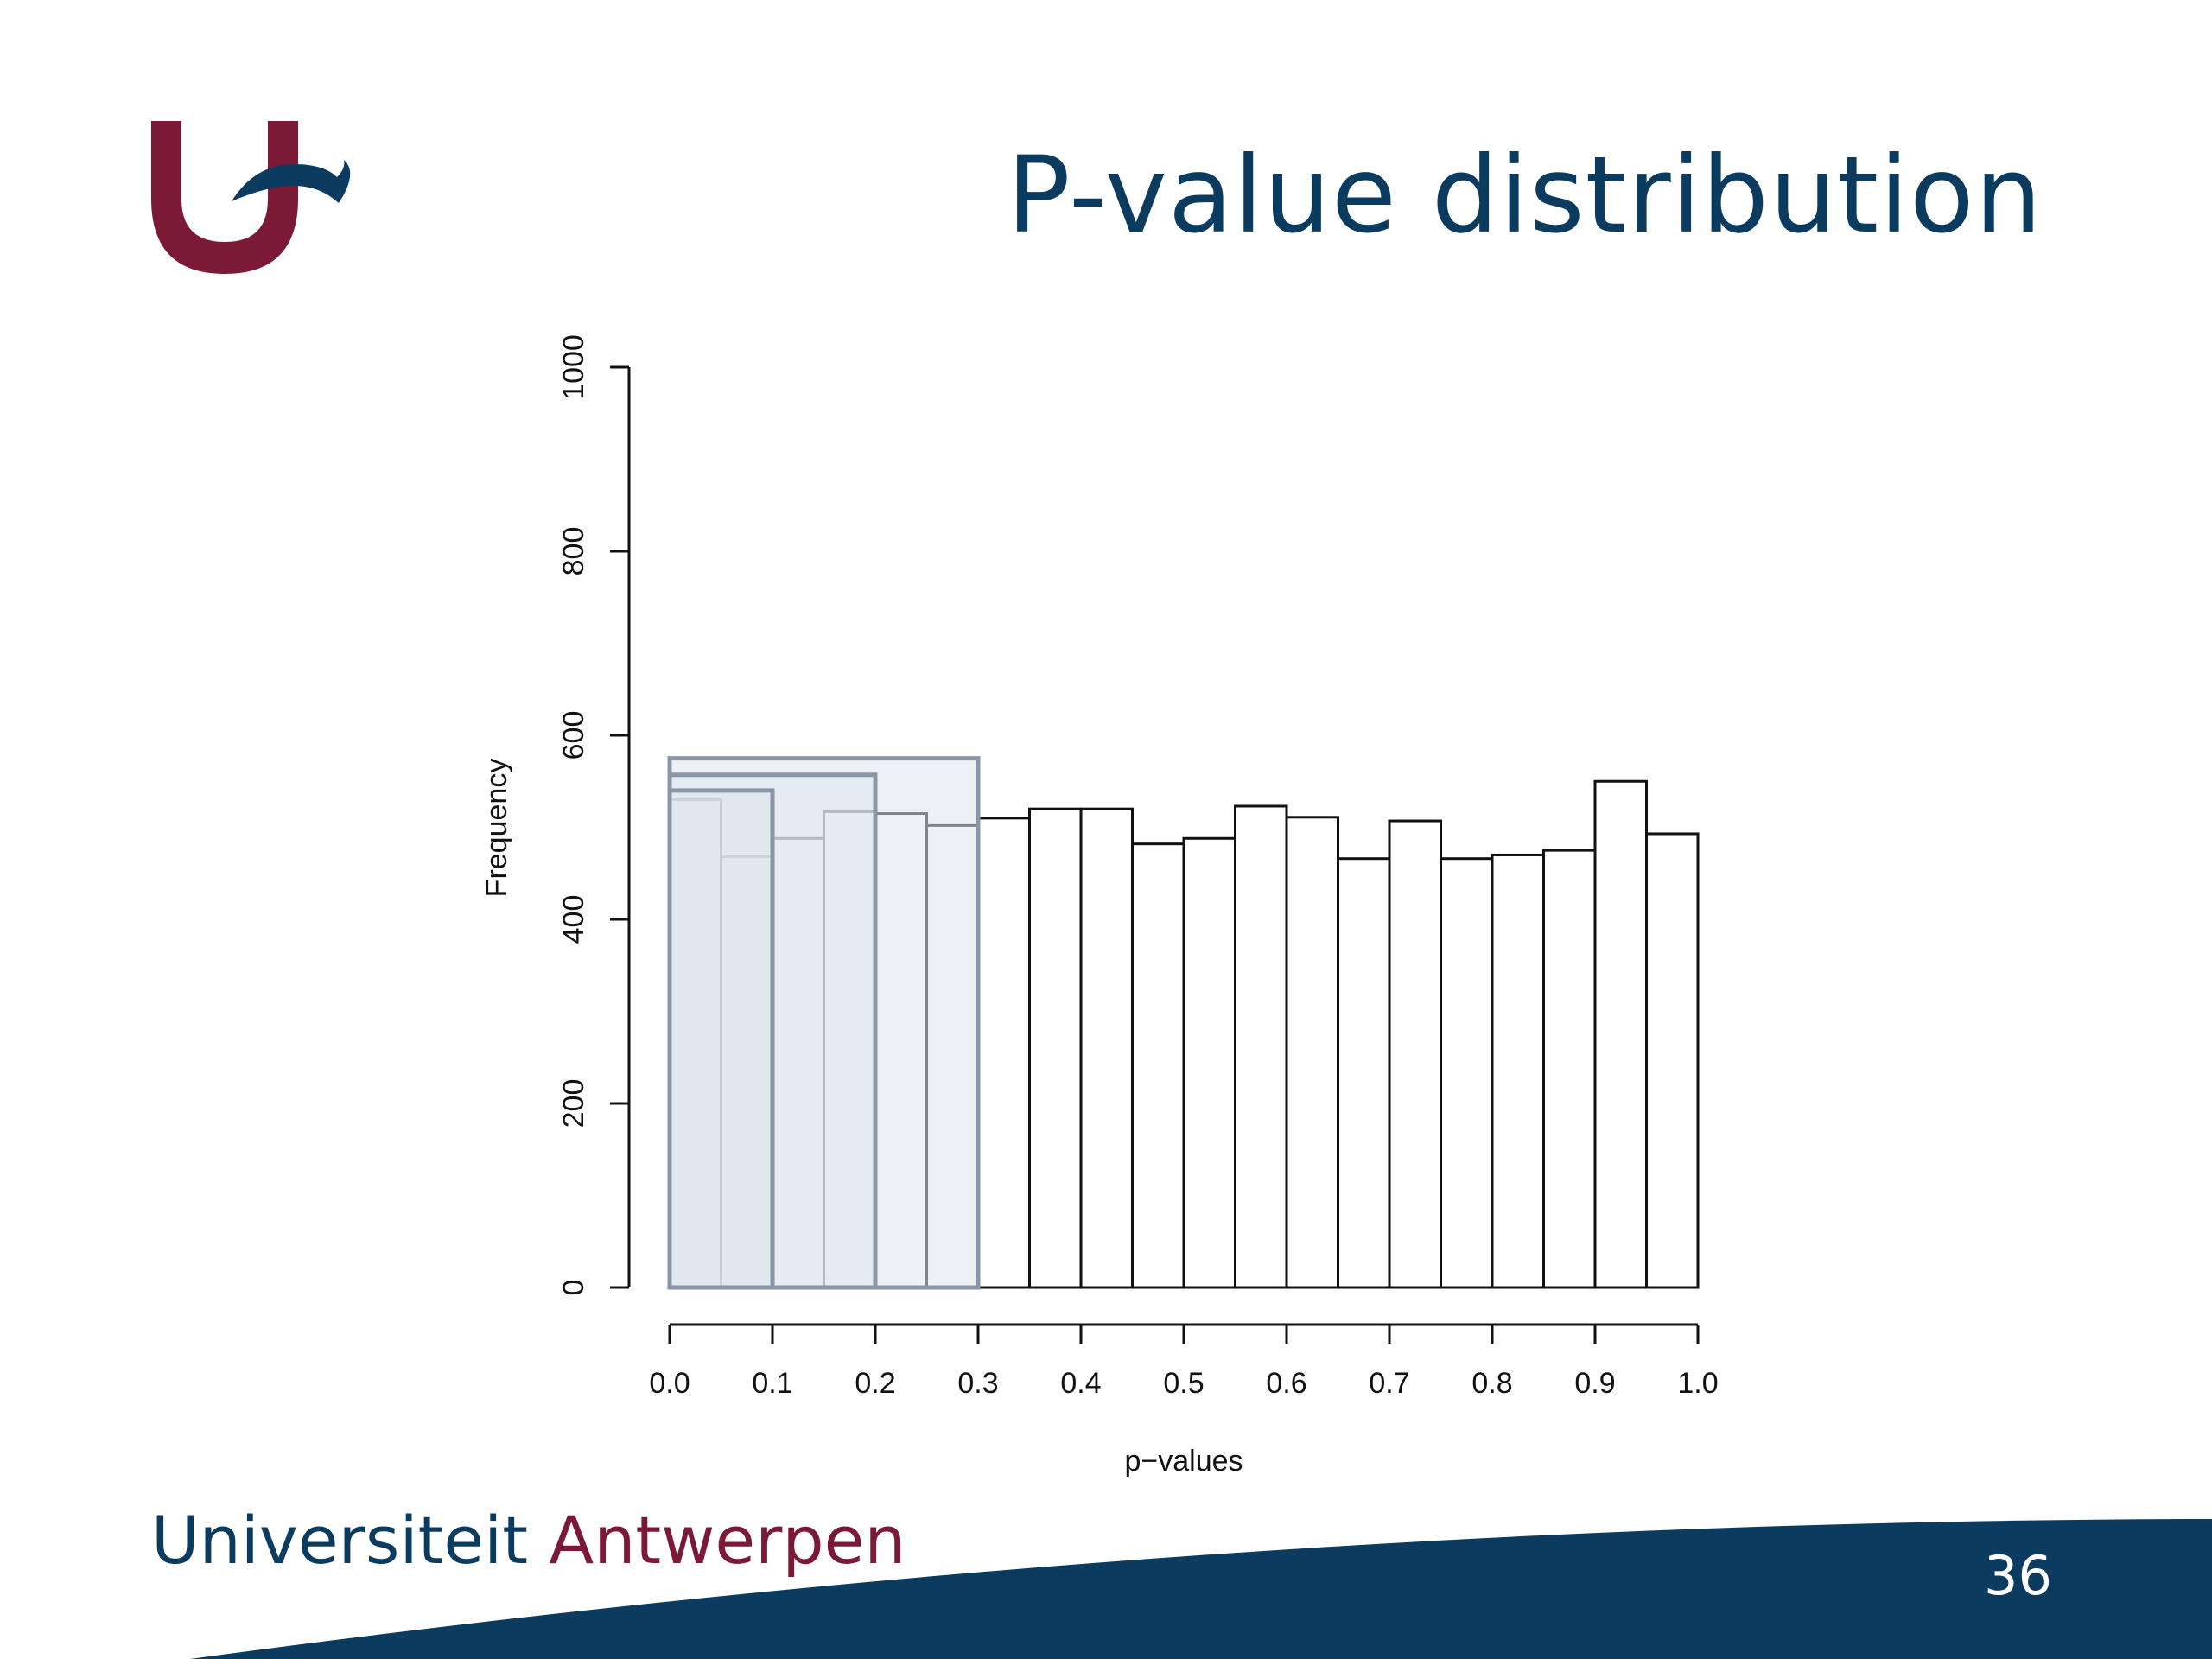 The width and height of the screenshot is (2212, 1659). I want to click on y-tick-label: 200, so click(573, 1103).